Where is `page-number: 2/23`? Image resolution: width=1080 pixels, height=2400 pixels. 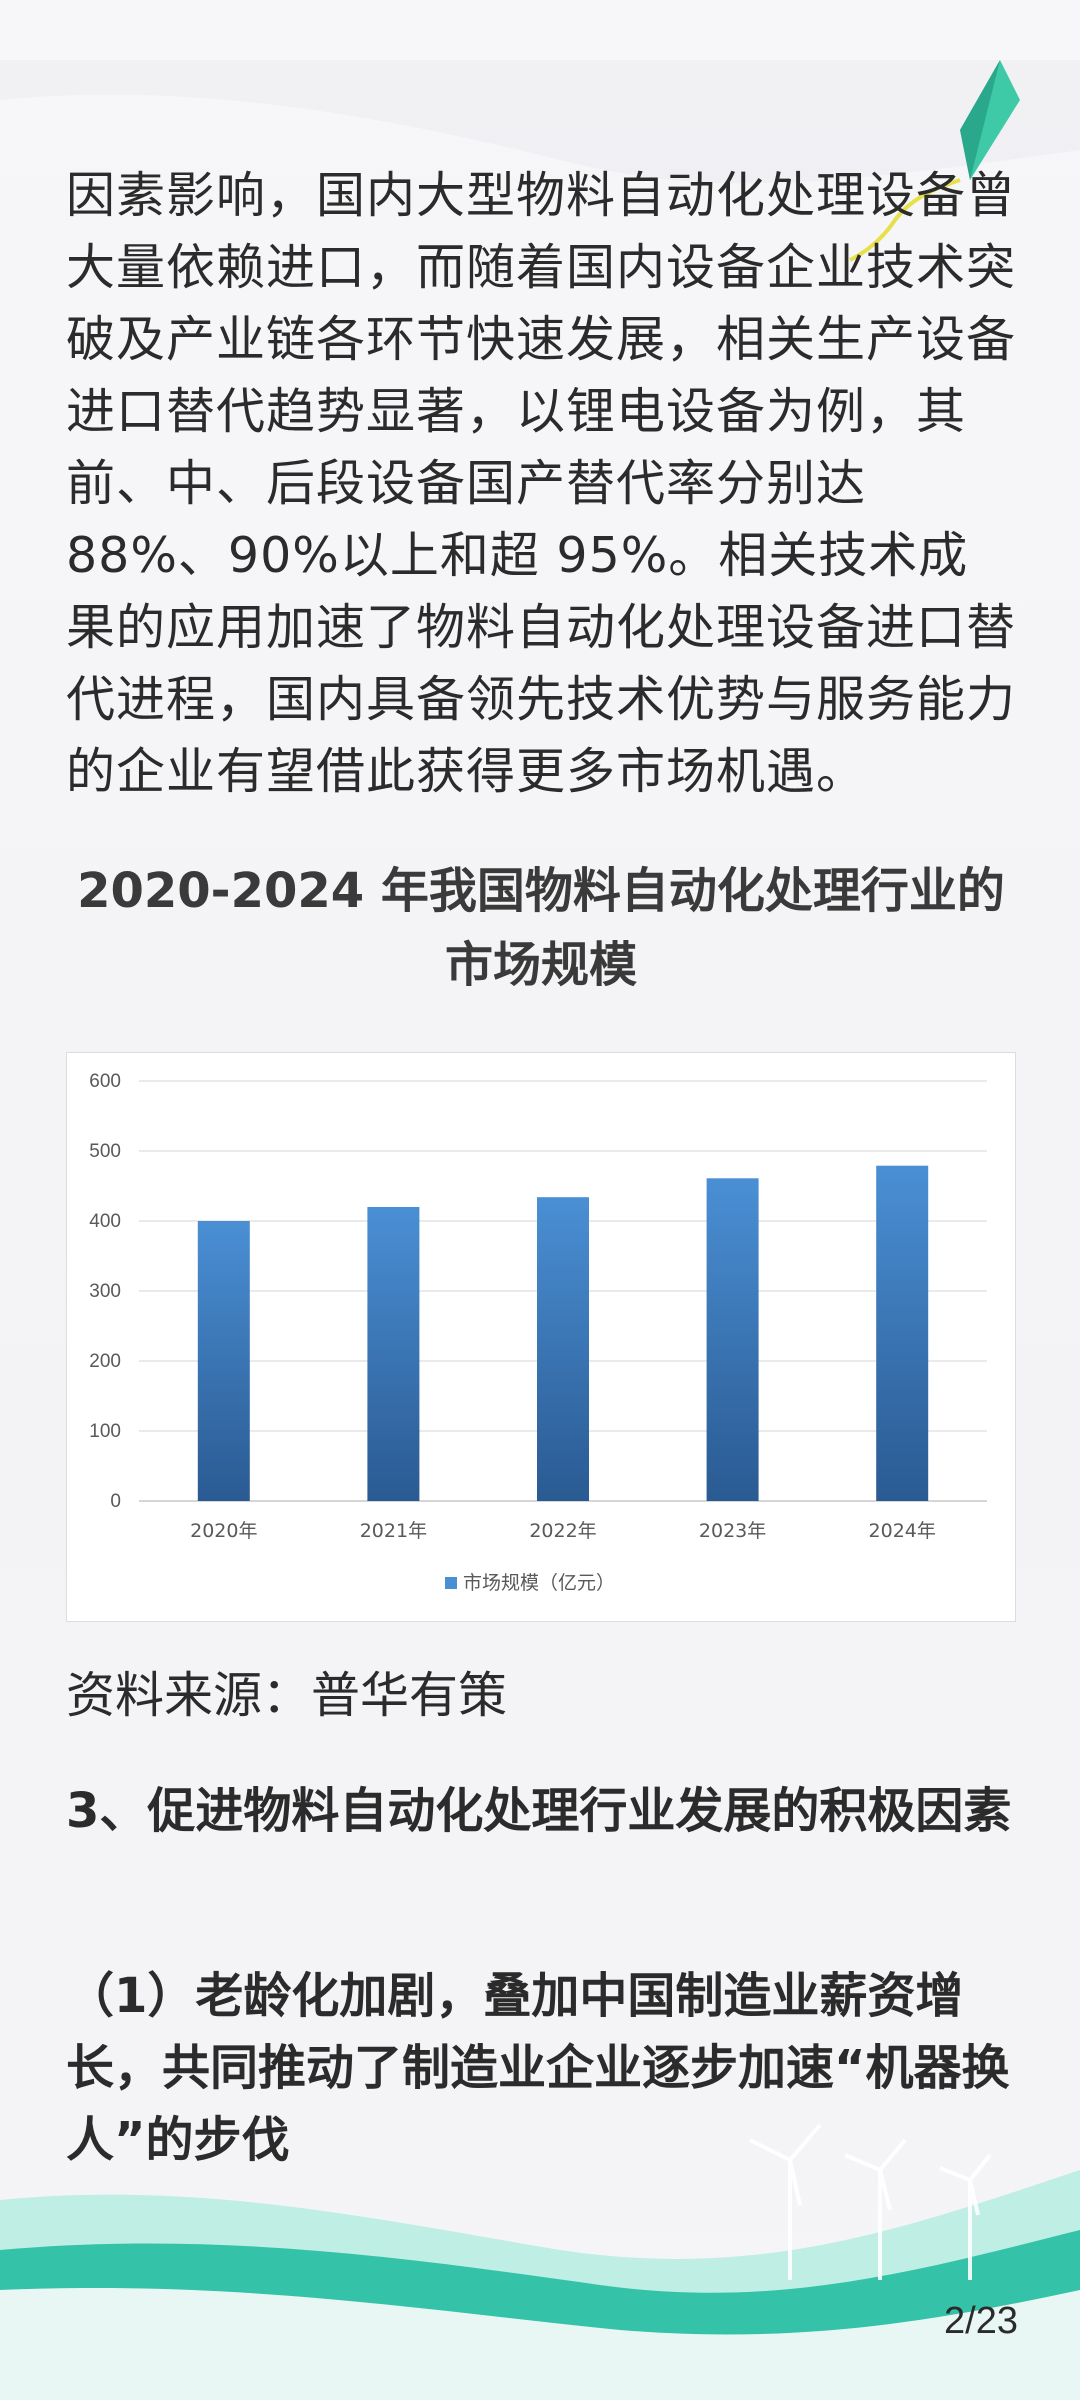
page-number: 2/23 is located at coordinates (981, 2321).